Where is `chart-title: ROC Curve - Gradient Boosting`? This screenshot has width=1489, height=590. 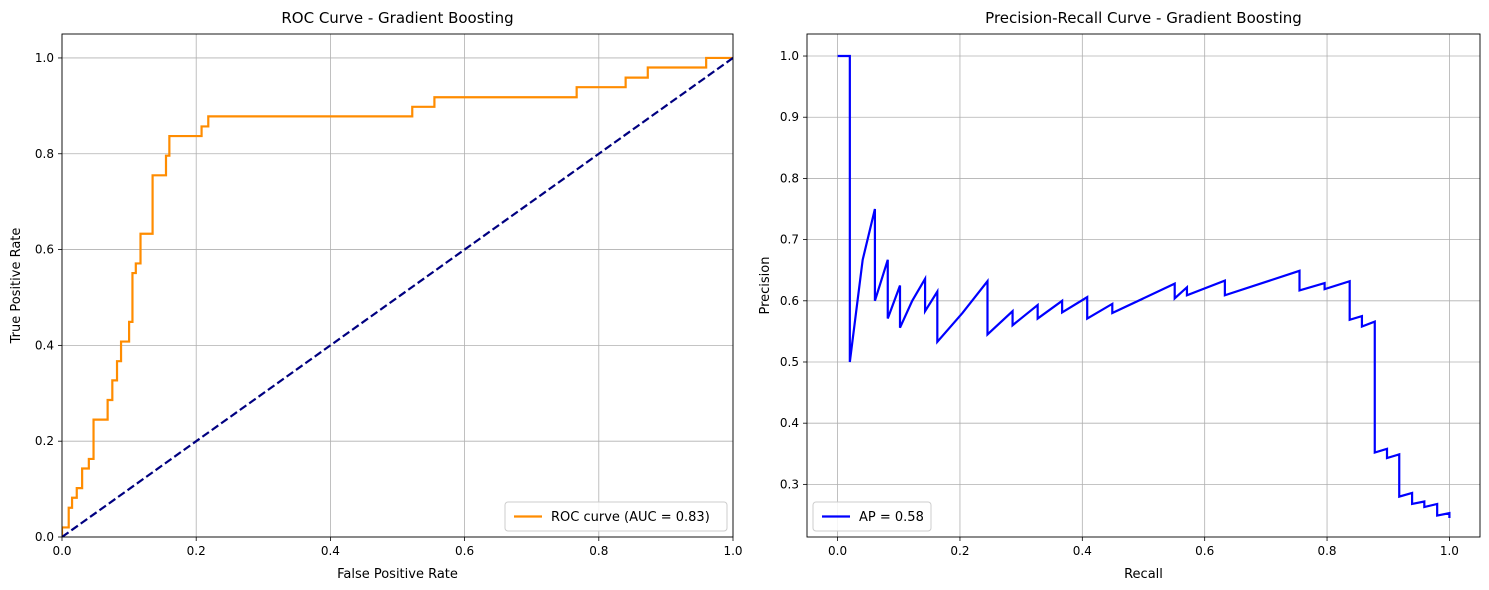 chart-title: ROC Curve - Gradient Boosting is located at coordinates (397, 18).